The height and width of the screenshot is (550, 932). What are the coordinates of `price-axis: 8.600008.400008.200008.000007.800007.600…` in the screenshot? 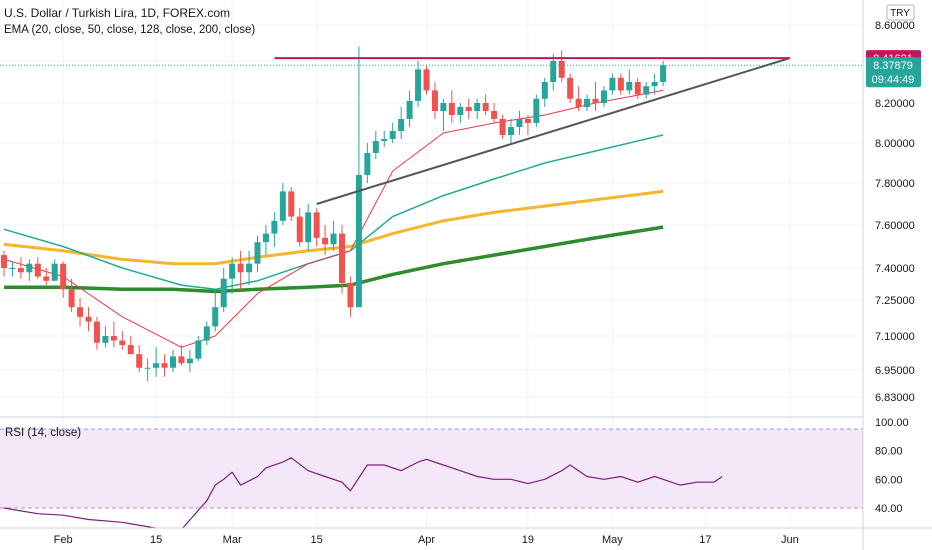 It's located at (897, 275).